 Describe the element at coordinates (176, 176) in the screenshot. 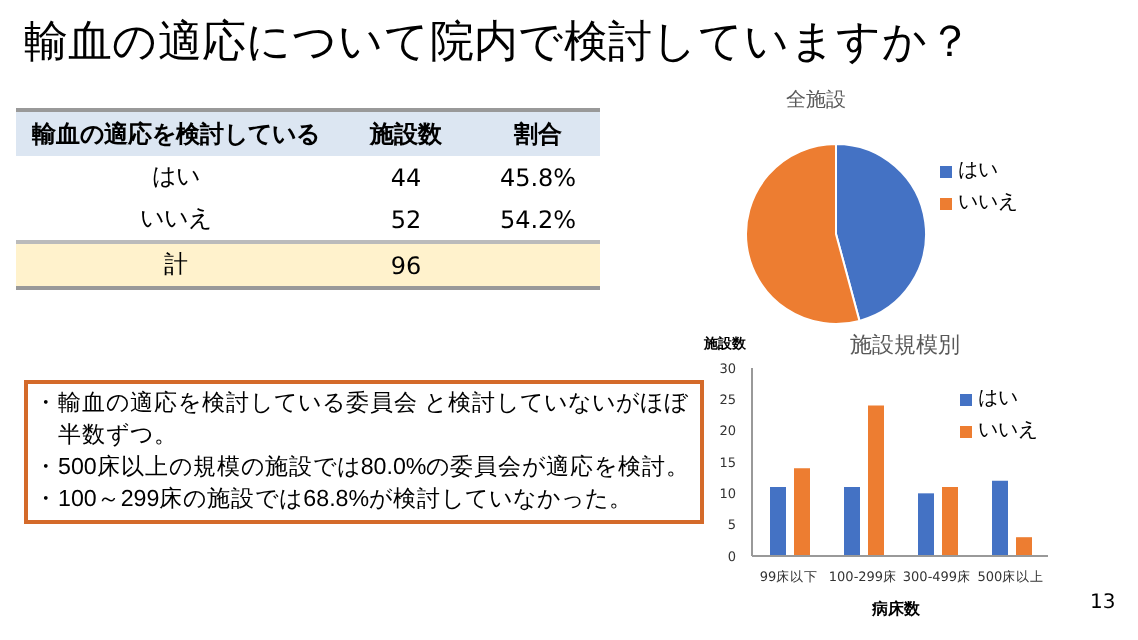

I see `category-label: はい` at that location.